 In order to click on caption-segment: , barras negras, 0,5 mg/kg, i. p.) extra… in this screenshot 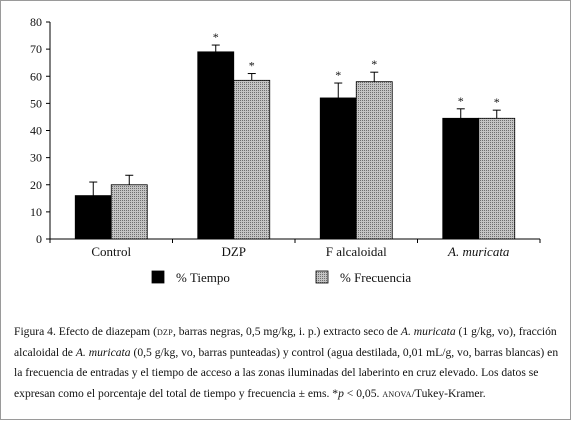, I will do `click(286, 331)`.